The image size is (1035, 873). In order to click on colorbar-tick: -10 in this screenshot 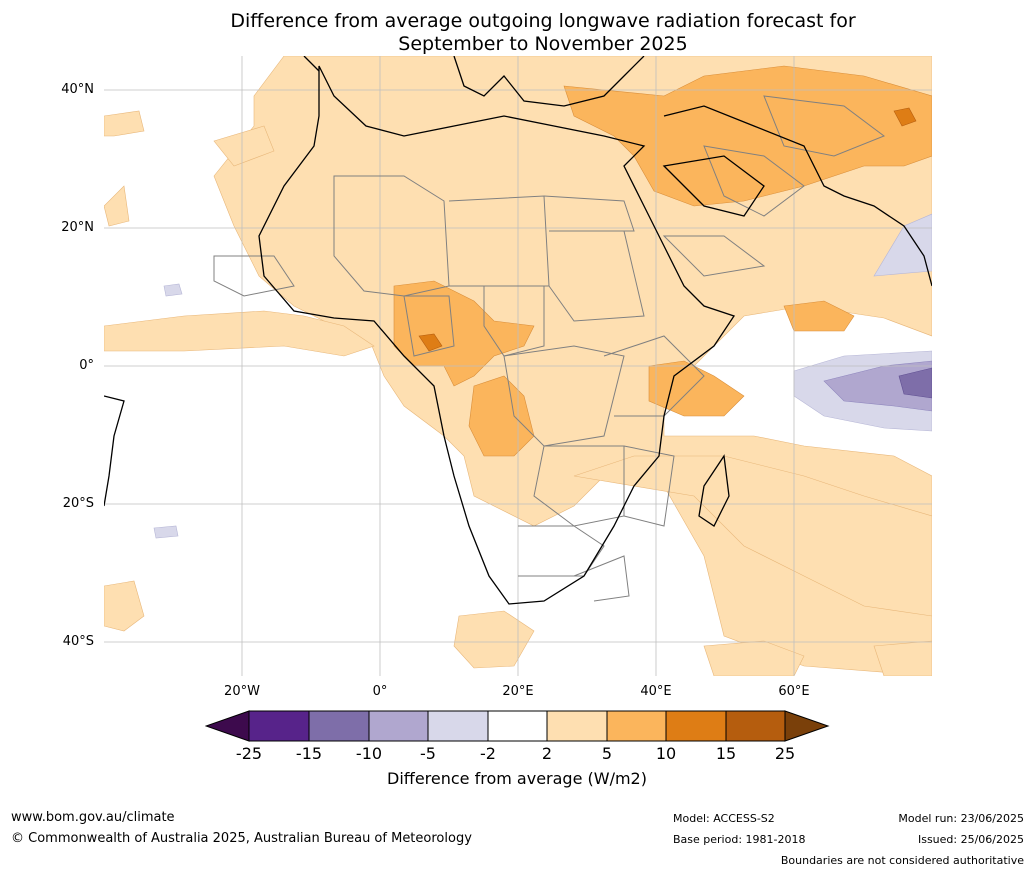, I will do `click(369, 753)`.